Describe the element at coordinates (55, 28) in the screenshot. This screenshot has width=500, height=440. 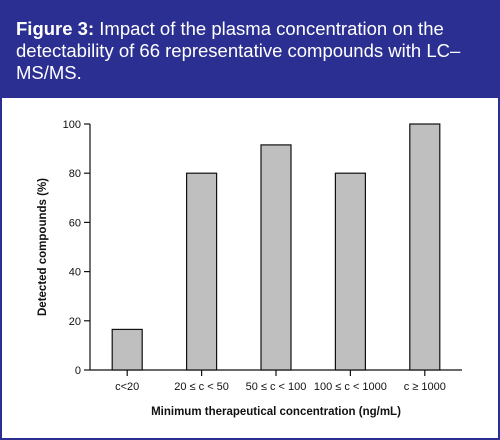
I see `figure-label: Figure 3:` at that location.